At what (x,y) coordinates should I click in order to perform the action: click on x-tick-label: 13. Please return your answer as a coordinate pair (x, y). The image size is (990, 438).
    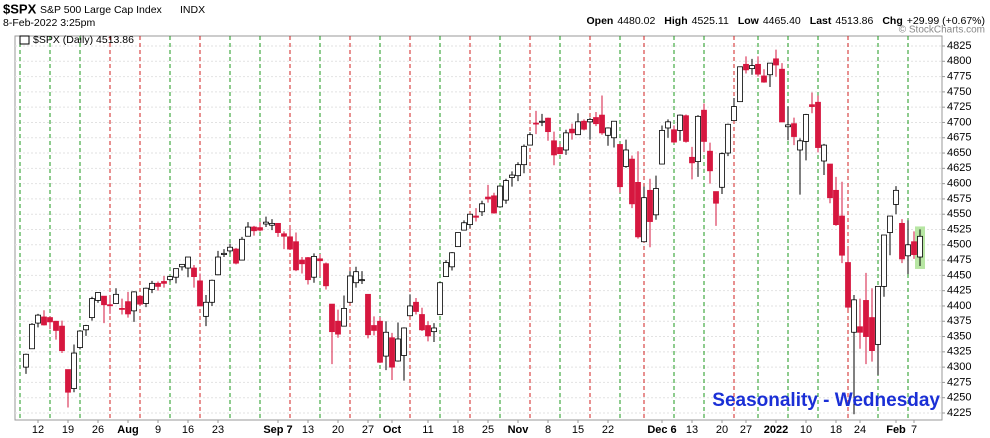
    Looking at the image, I should click on (308, 430).